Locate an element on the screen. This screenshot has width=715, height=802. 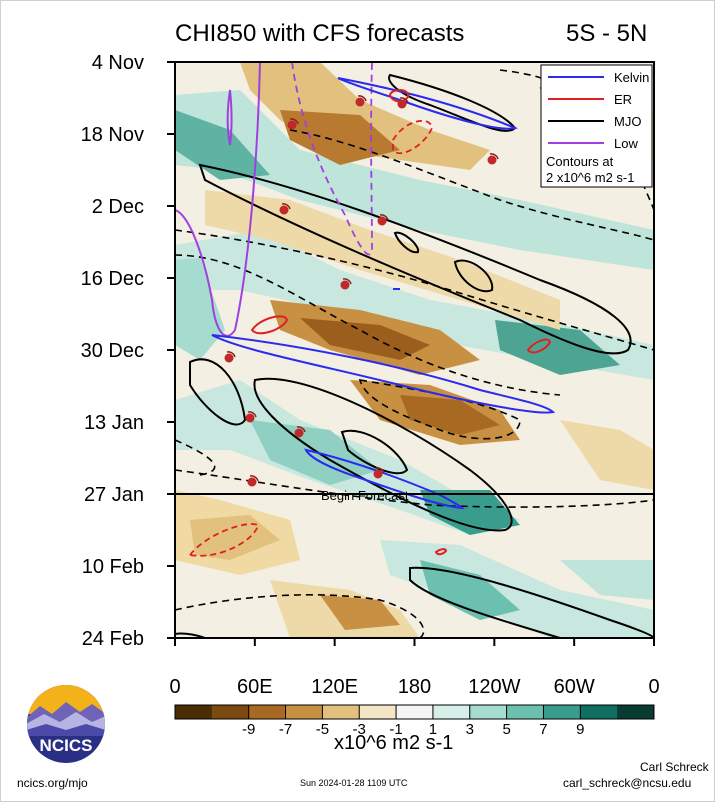
forecast-label: Begin Forecast is located at coordinates (365, 495).